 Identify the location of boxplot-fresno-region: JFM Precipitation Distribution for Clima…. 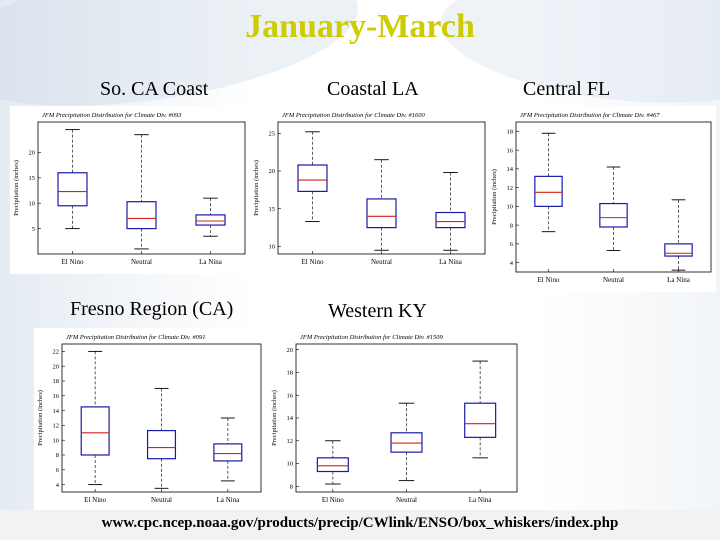
(149, 419).